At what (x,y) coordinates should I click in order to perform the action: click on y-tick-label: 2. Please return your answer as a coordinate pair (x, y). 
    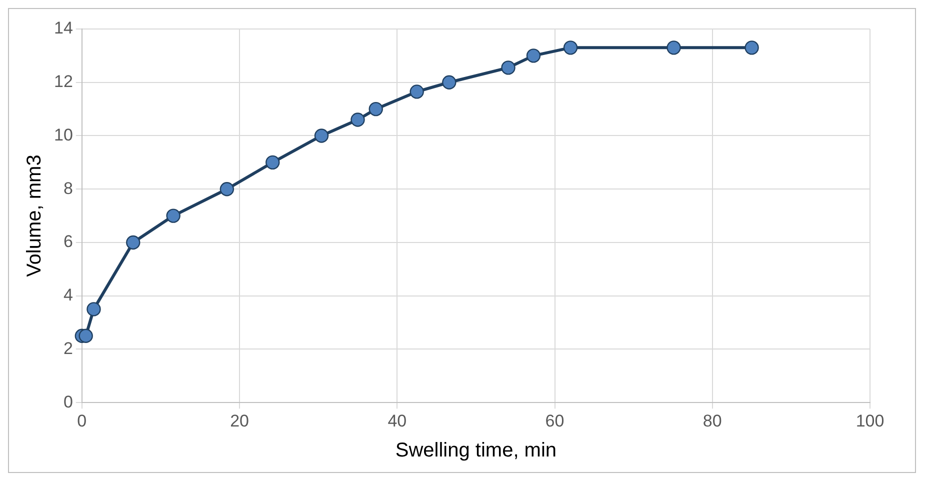
    Looking at the image, I should click on (68, 348).